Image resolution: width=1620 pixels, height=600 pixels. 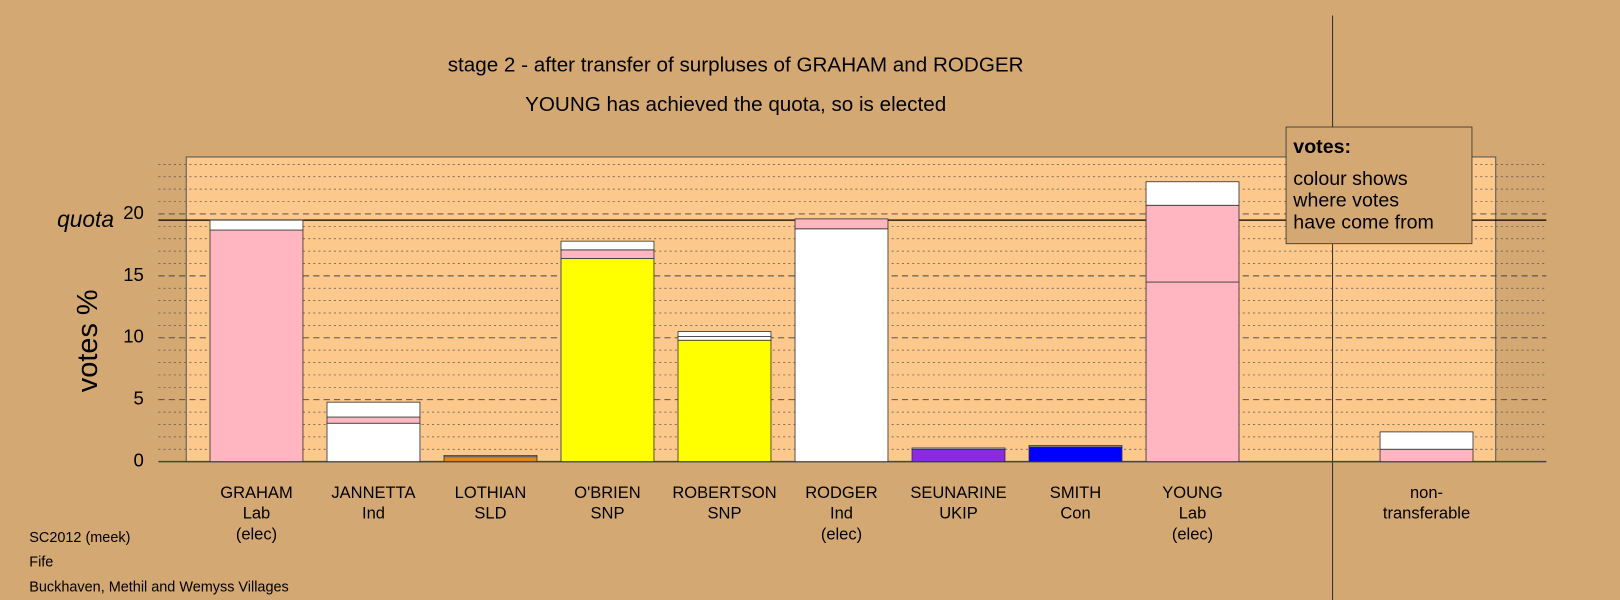 What do you see at coordinates (1426, 492) in the screenshot?
I see `x-tick-label: non-` at bounding box center [1426, 492].